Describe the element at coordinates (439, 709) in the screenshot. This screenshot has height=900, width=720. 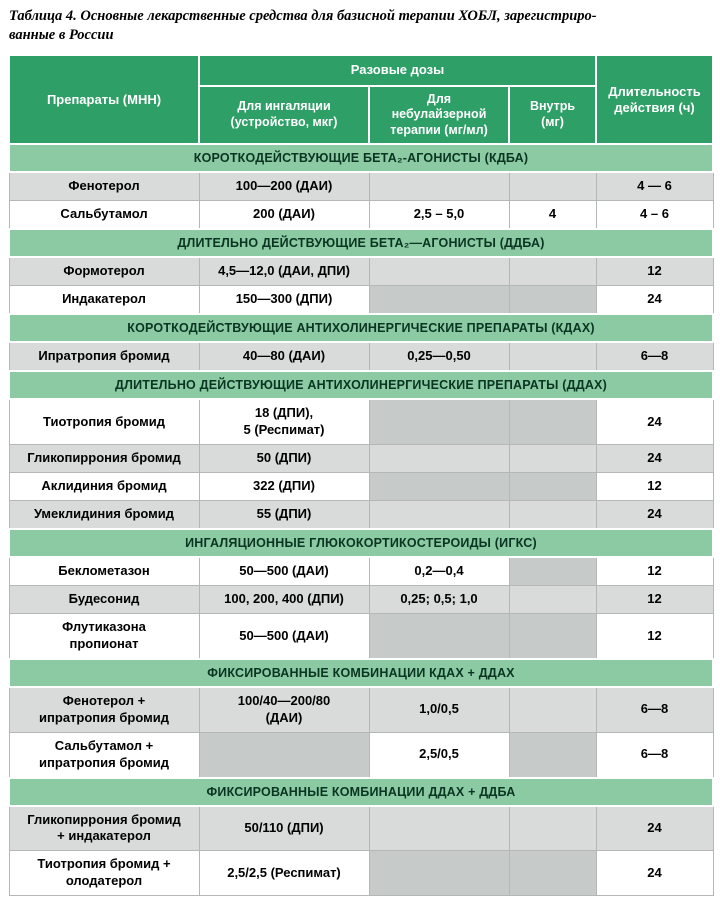
I see `nebulizer-dose-cell: 1,0/0,5` at that location.